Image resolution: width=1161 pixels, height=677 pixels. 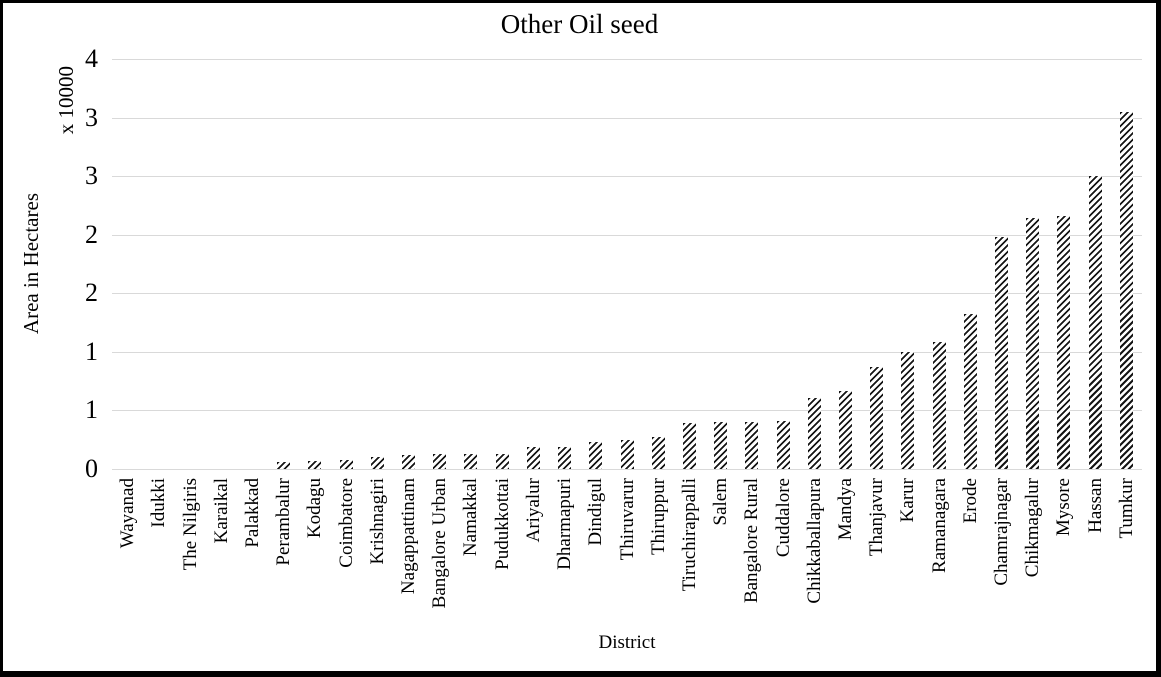 What do you see at coordinates (579, 24) in the screenshot?
I see `chart-title: Other Oil seed` at bounding box center [579, 24].